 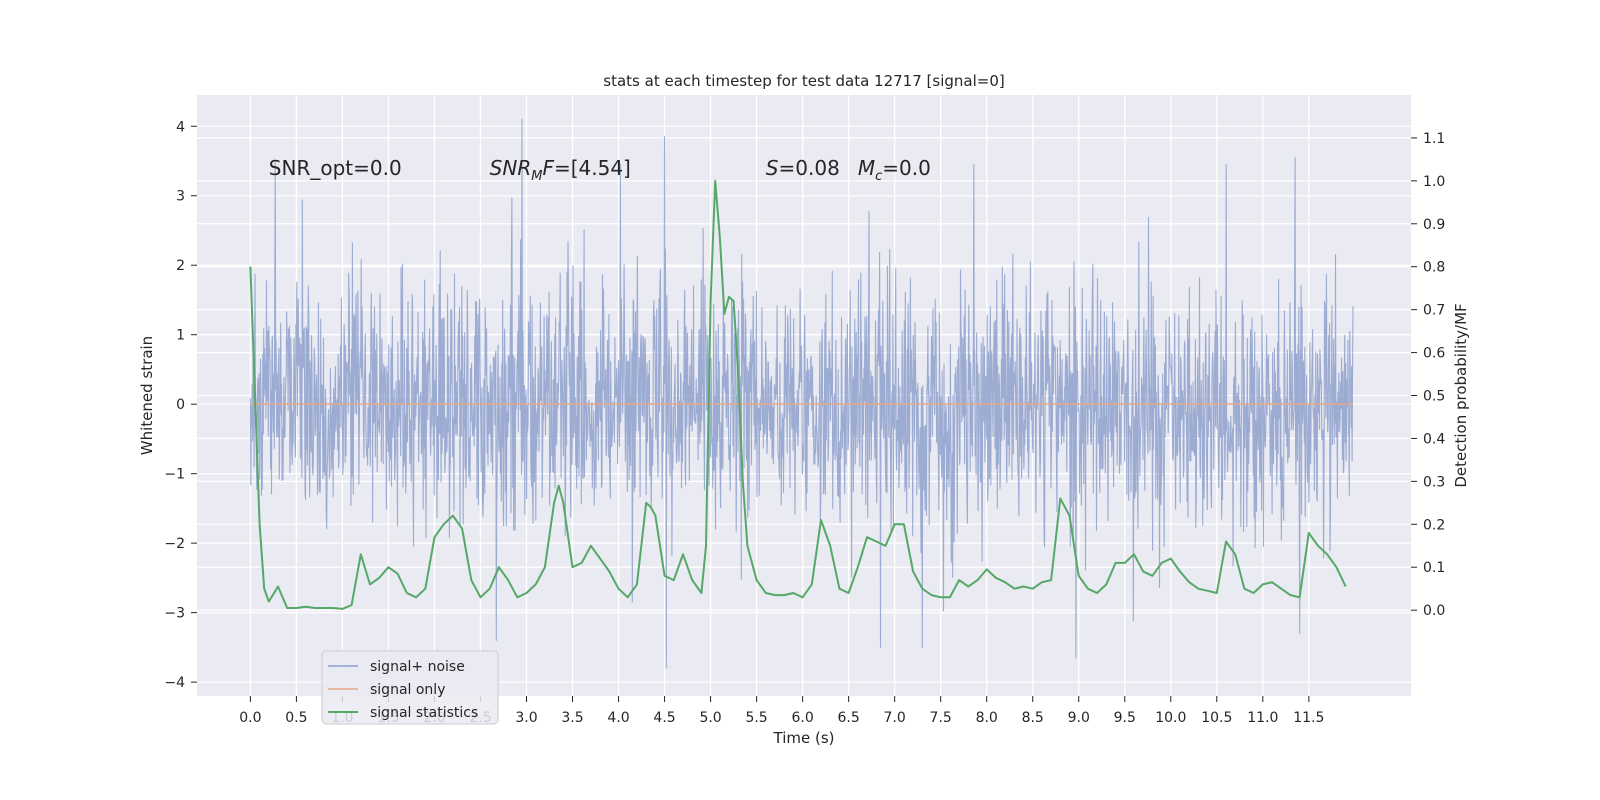 I want to click on y-right-tick-label: 0.1, so click(x=1434, y=568).